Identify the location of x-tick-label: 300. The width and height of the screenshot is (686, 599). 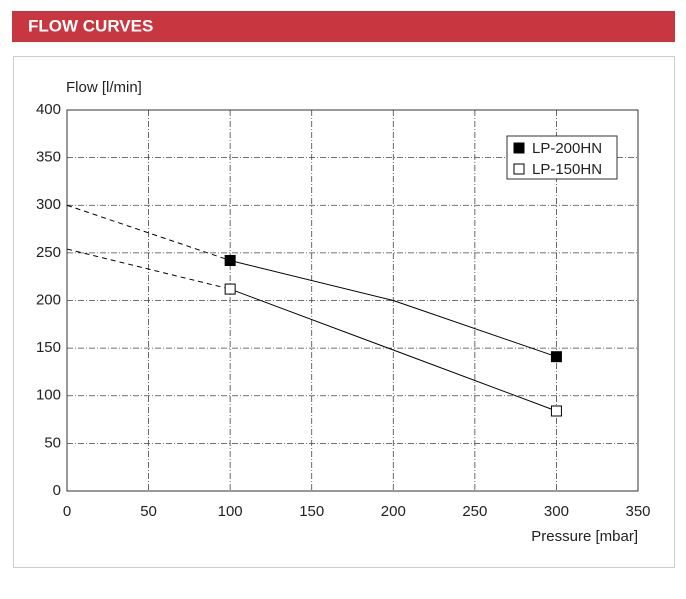
(556, 511).